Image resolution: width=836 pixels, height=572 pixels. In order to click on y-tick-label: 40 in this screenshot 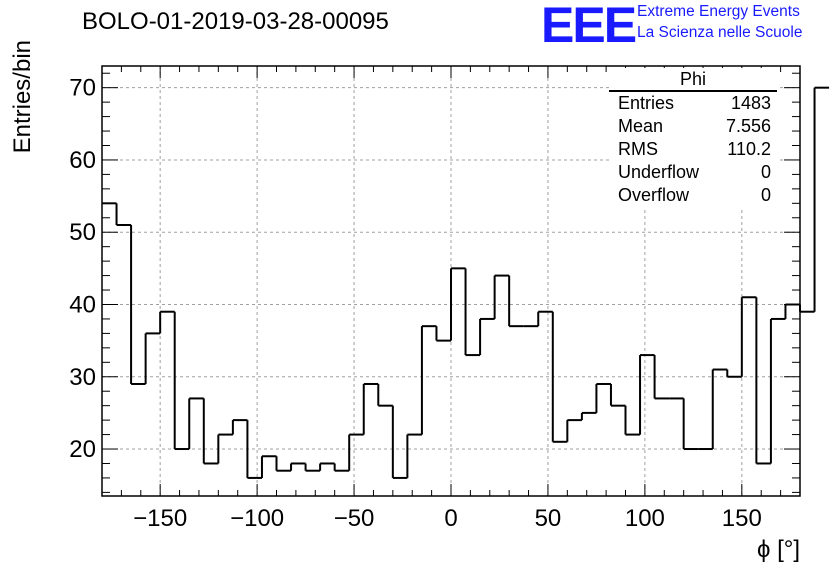, I will do `click(82, 304)`.